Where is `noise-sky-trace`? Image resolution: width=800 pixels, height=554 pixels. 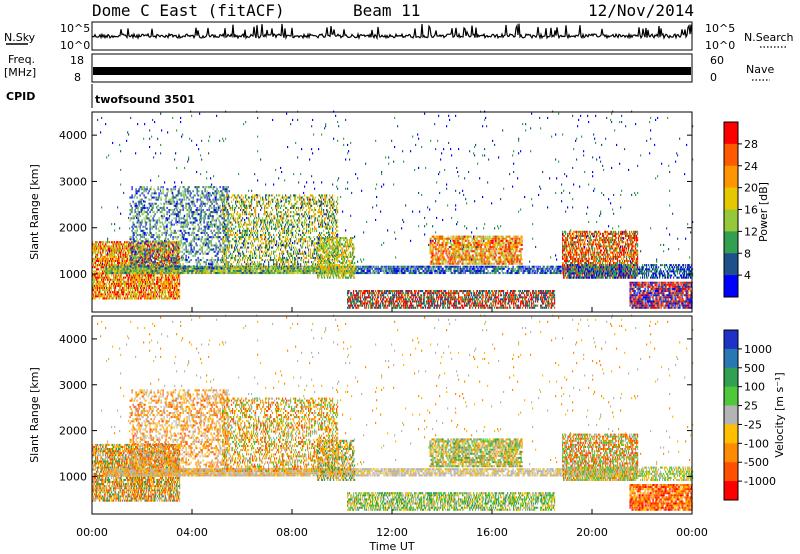 noise-sky-trace is located at coordinates (392, 31).